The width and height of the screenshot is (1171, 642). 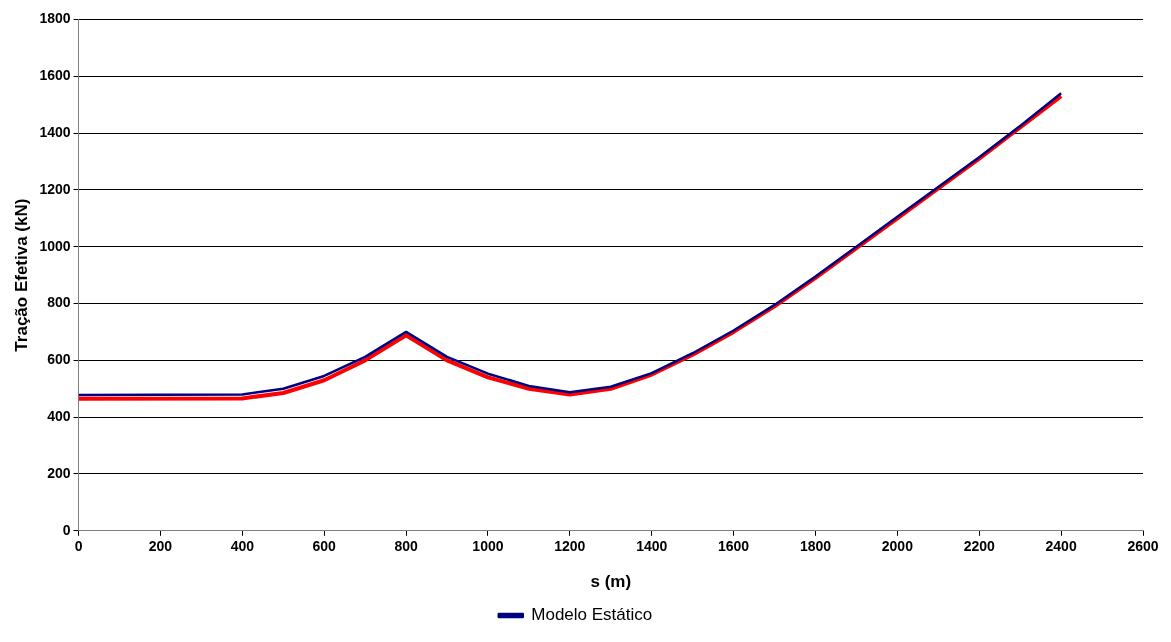 I want to click on x-tick-label: 200, so click(x=160, y=546).